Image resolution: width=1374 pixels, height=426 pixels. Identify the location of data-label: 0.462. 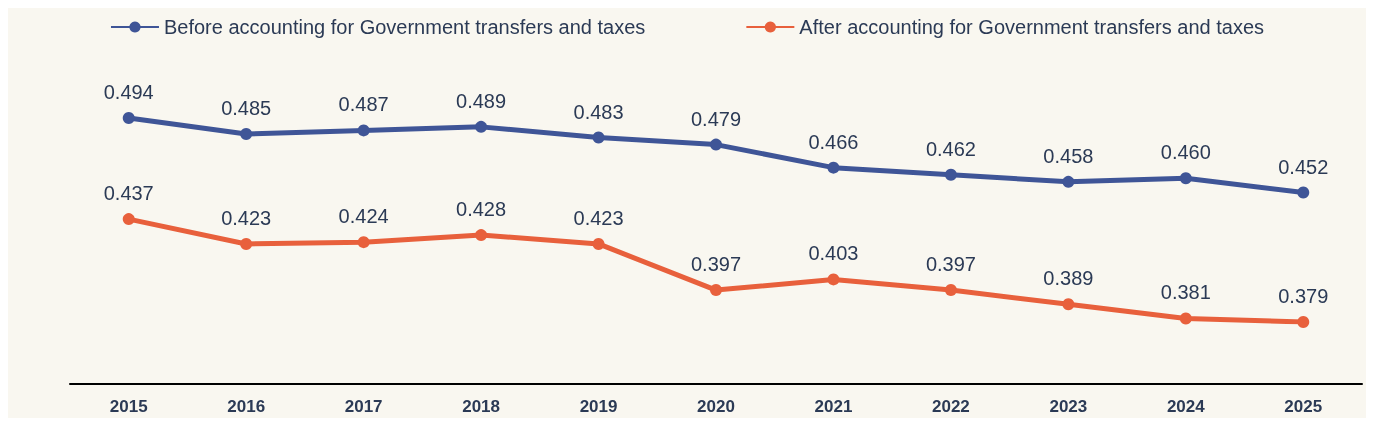
(950, 148).